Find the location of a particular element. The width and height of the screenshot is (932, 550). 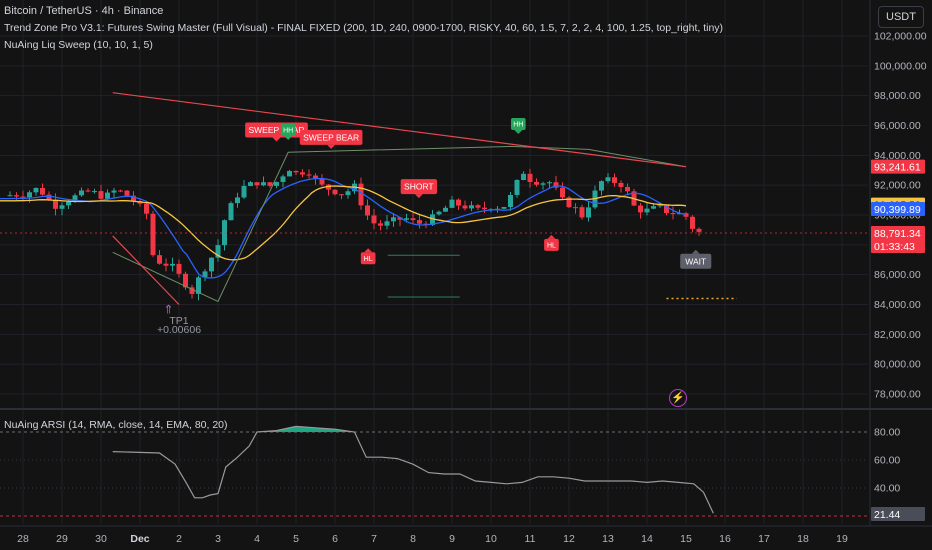

time-tick-label: 18 is located at coordinates (803, 539).